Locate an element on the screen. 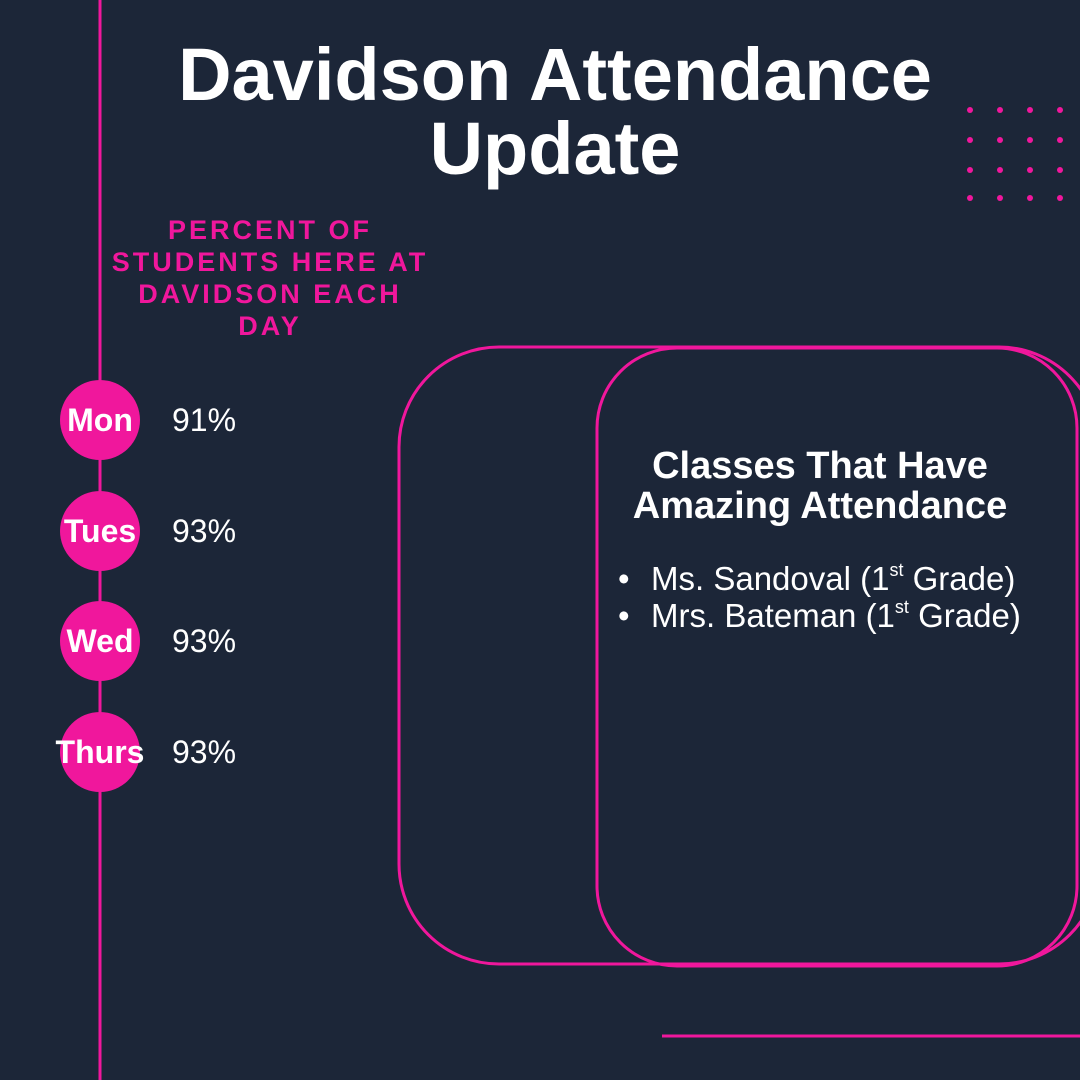  day-circles is located at coordinates (100, 586).